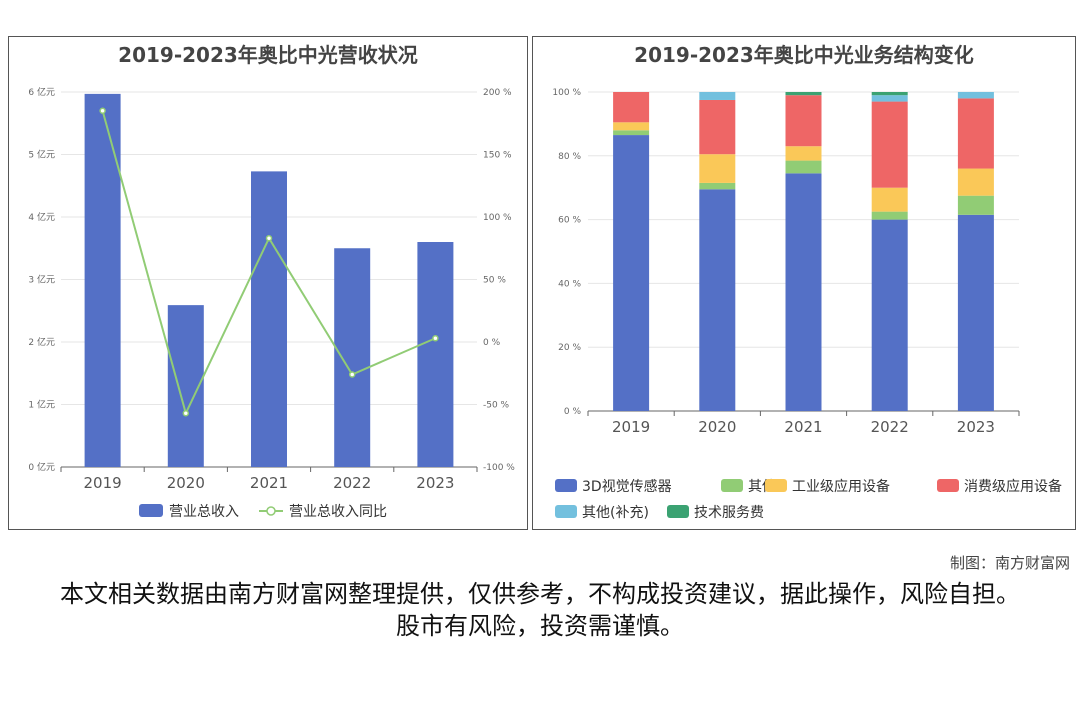 Image resolution: width=1080 pixels, height=720 pixels. Describe the element at coordinates (1009, 563) in the screenshot. I see `chart-credit: 制图：南方财富网` at that location.